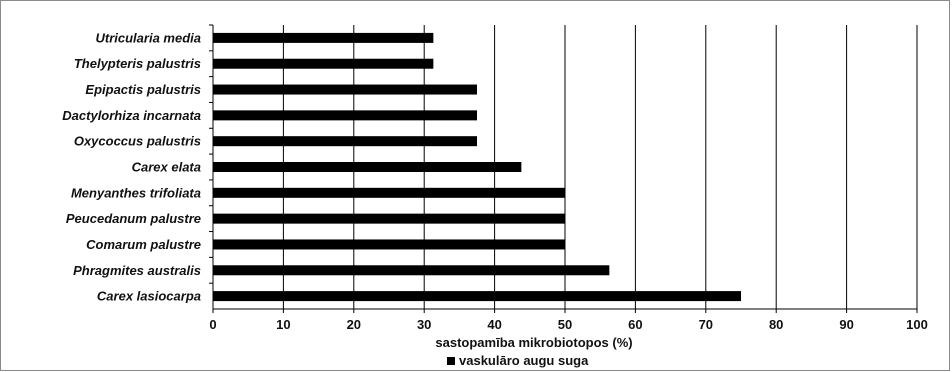  What do you see at coordinates (131, 115) in the screenshot?
I see `category-label: Dactylorhiza incarnata` at bounding box center [131, 115].